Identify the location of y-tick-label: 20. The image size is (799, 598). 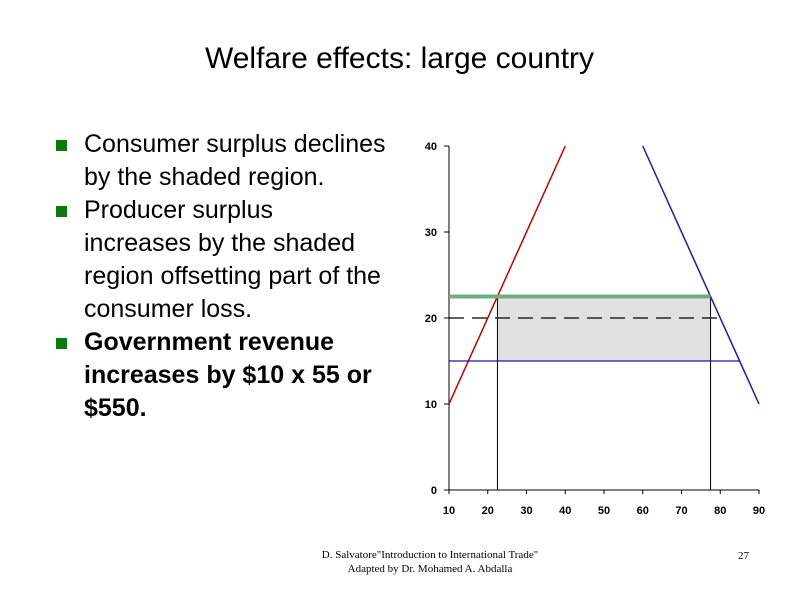
(431, 319).